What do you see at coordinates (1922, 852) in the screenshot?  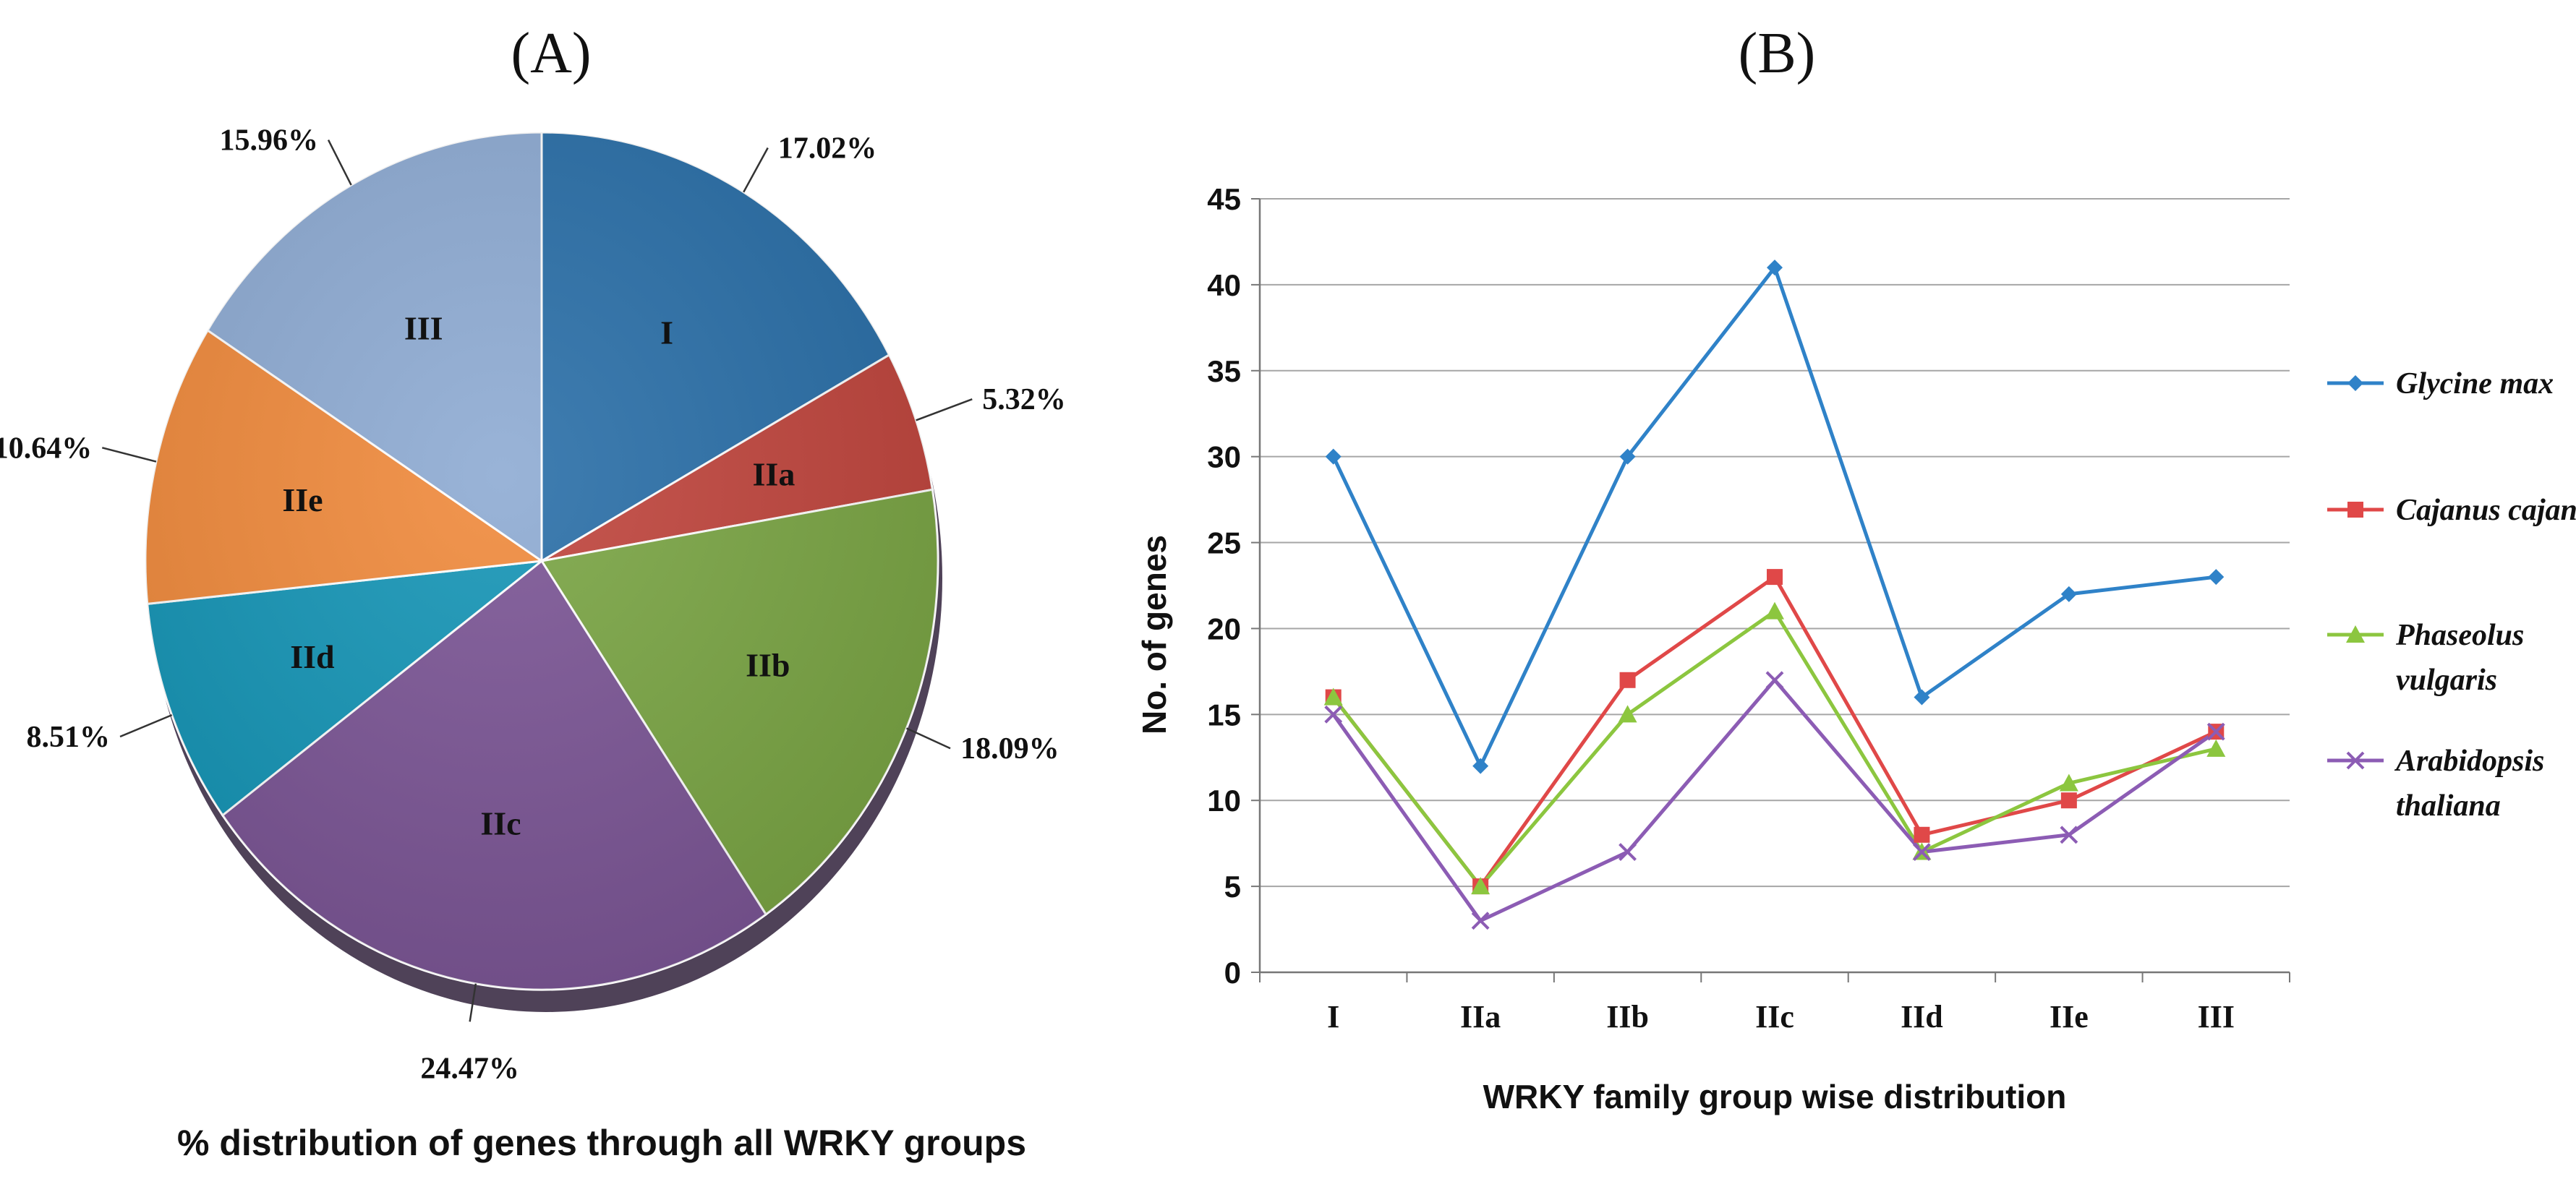 I see `point-arabidopsis-thaliana-iid` at bounding box center [1922, 852].